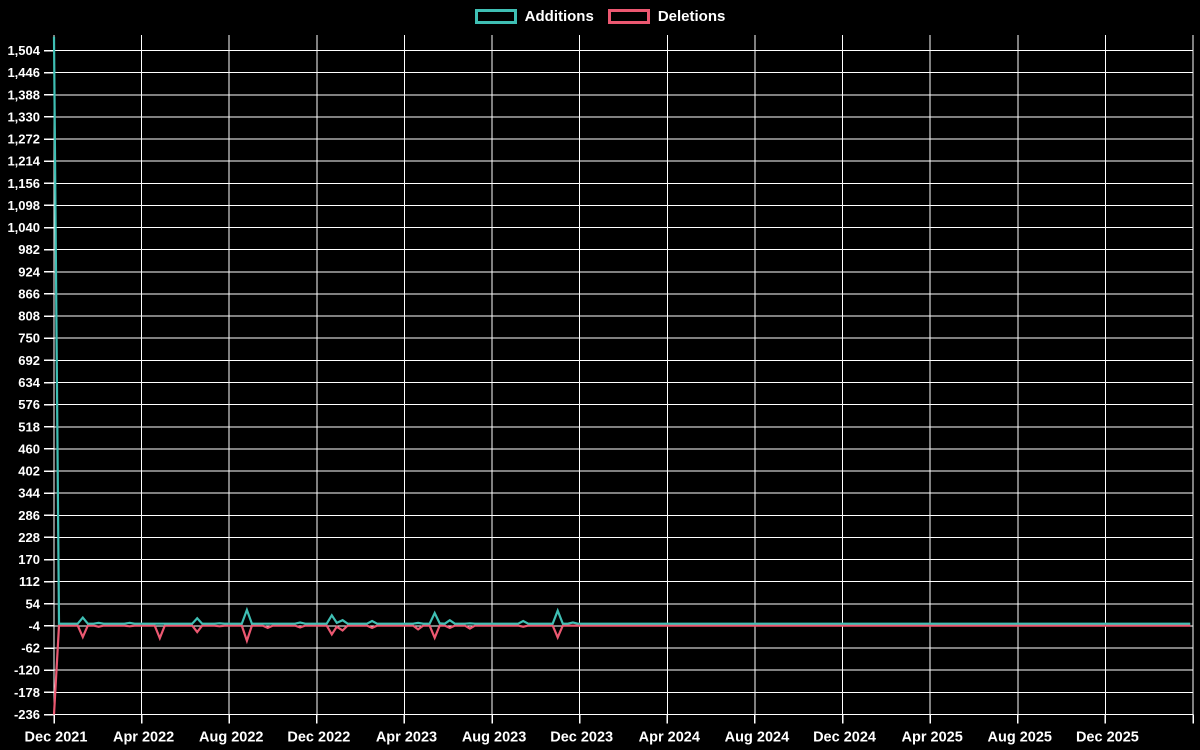  What do you see at coordinates (406, 738) in the screenshot?
I see `x-tick-label: Apr 2023` at bounding box center [406, 738].